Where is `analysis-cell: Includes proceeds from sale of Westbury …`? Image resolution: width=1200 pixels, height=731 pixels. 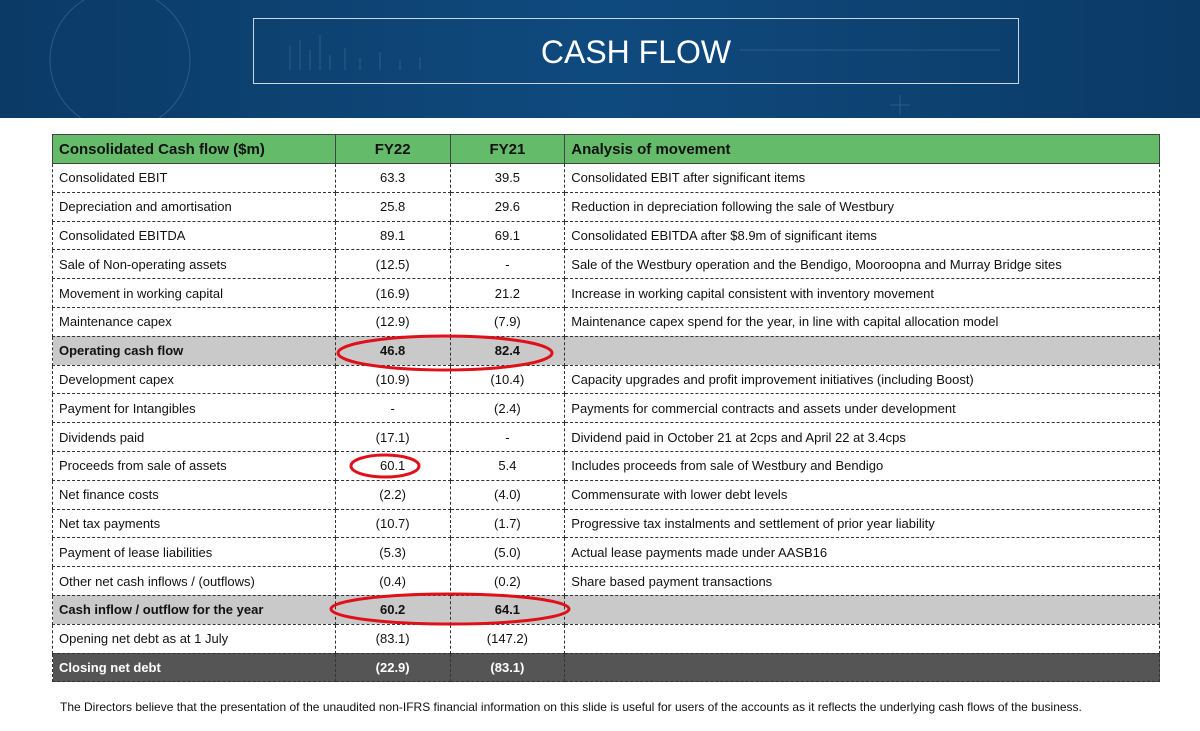
analysis-cell: Includes proceeds from sale of Westbury … is located at coordinates (862, 465).